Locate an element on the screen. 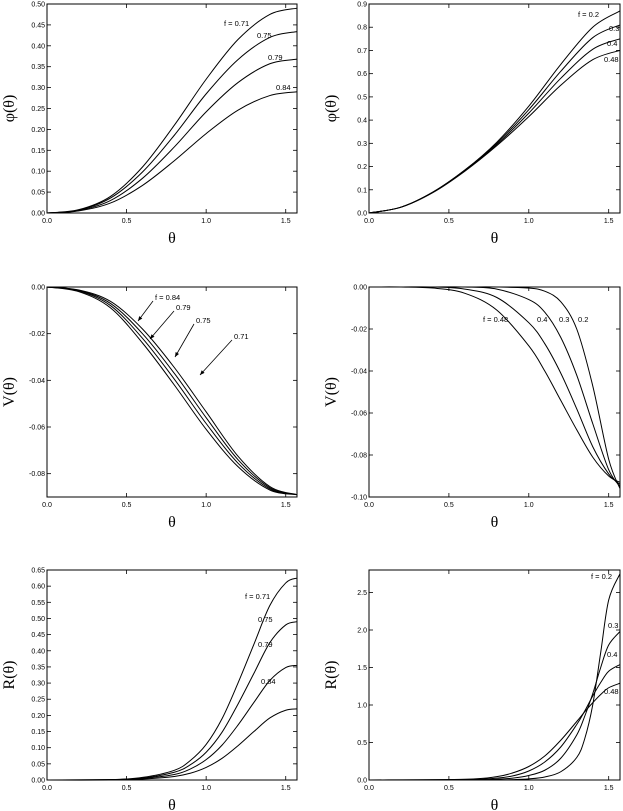 The image size is (623, 811). y-tick-label: -0.02 is located at coordinates (359, 330).